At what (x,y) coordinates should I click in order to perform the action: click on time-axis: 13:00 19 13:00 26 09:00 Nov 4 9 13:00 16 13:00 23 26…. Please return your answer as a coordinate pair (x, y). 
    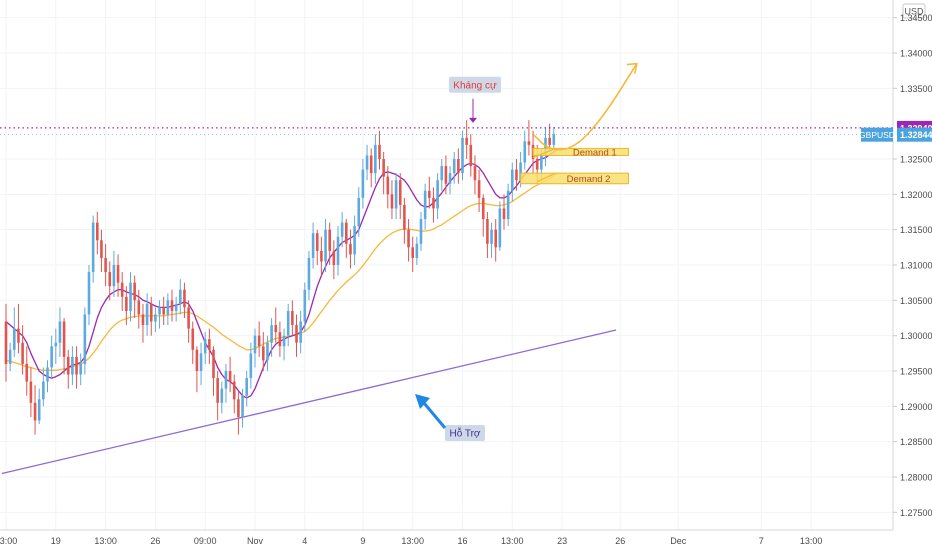
    Looking at the image, I should click on (411, 541).